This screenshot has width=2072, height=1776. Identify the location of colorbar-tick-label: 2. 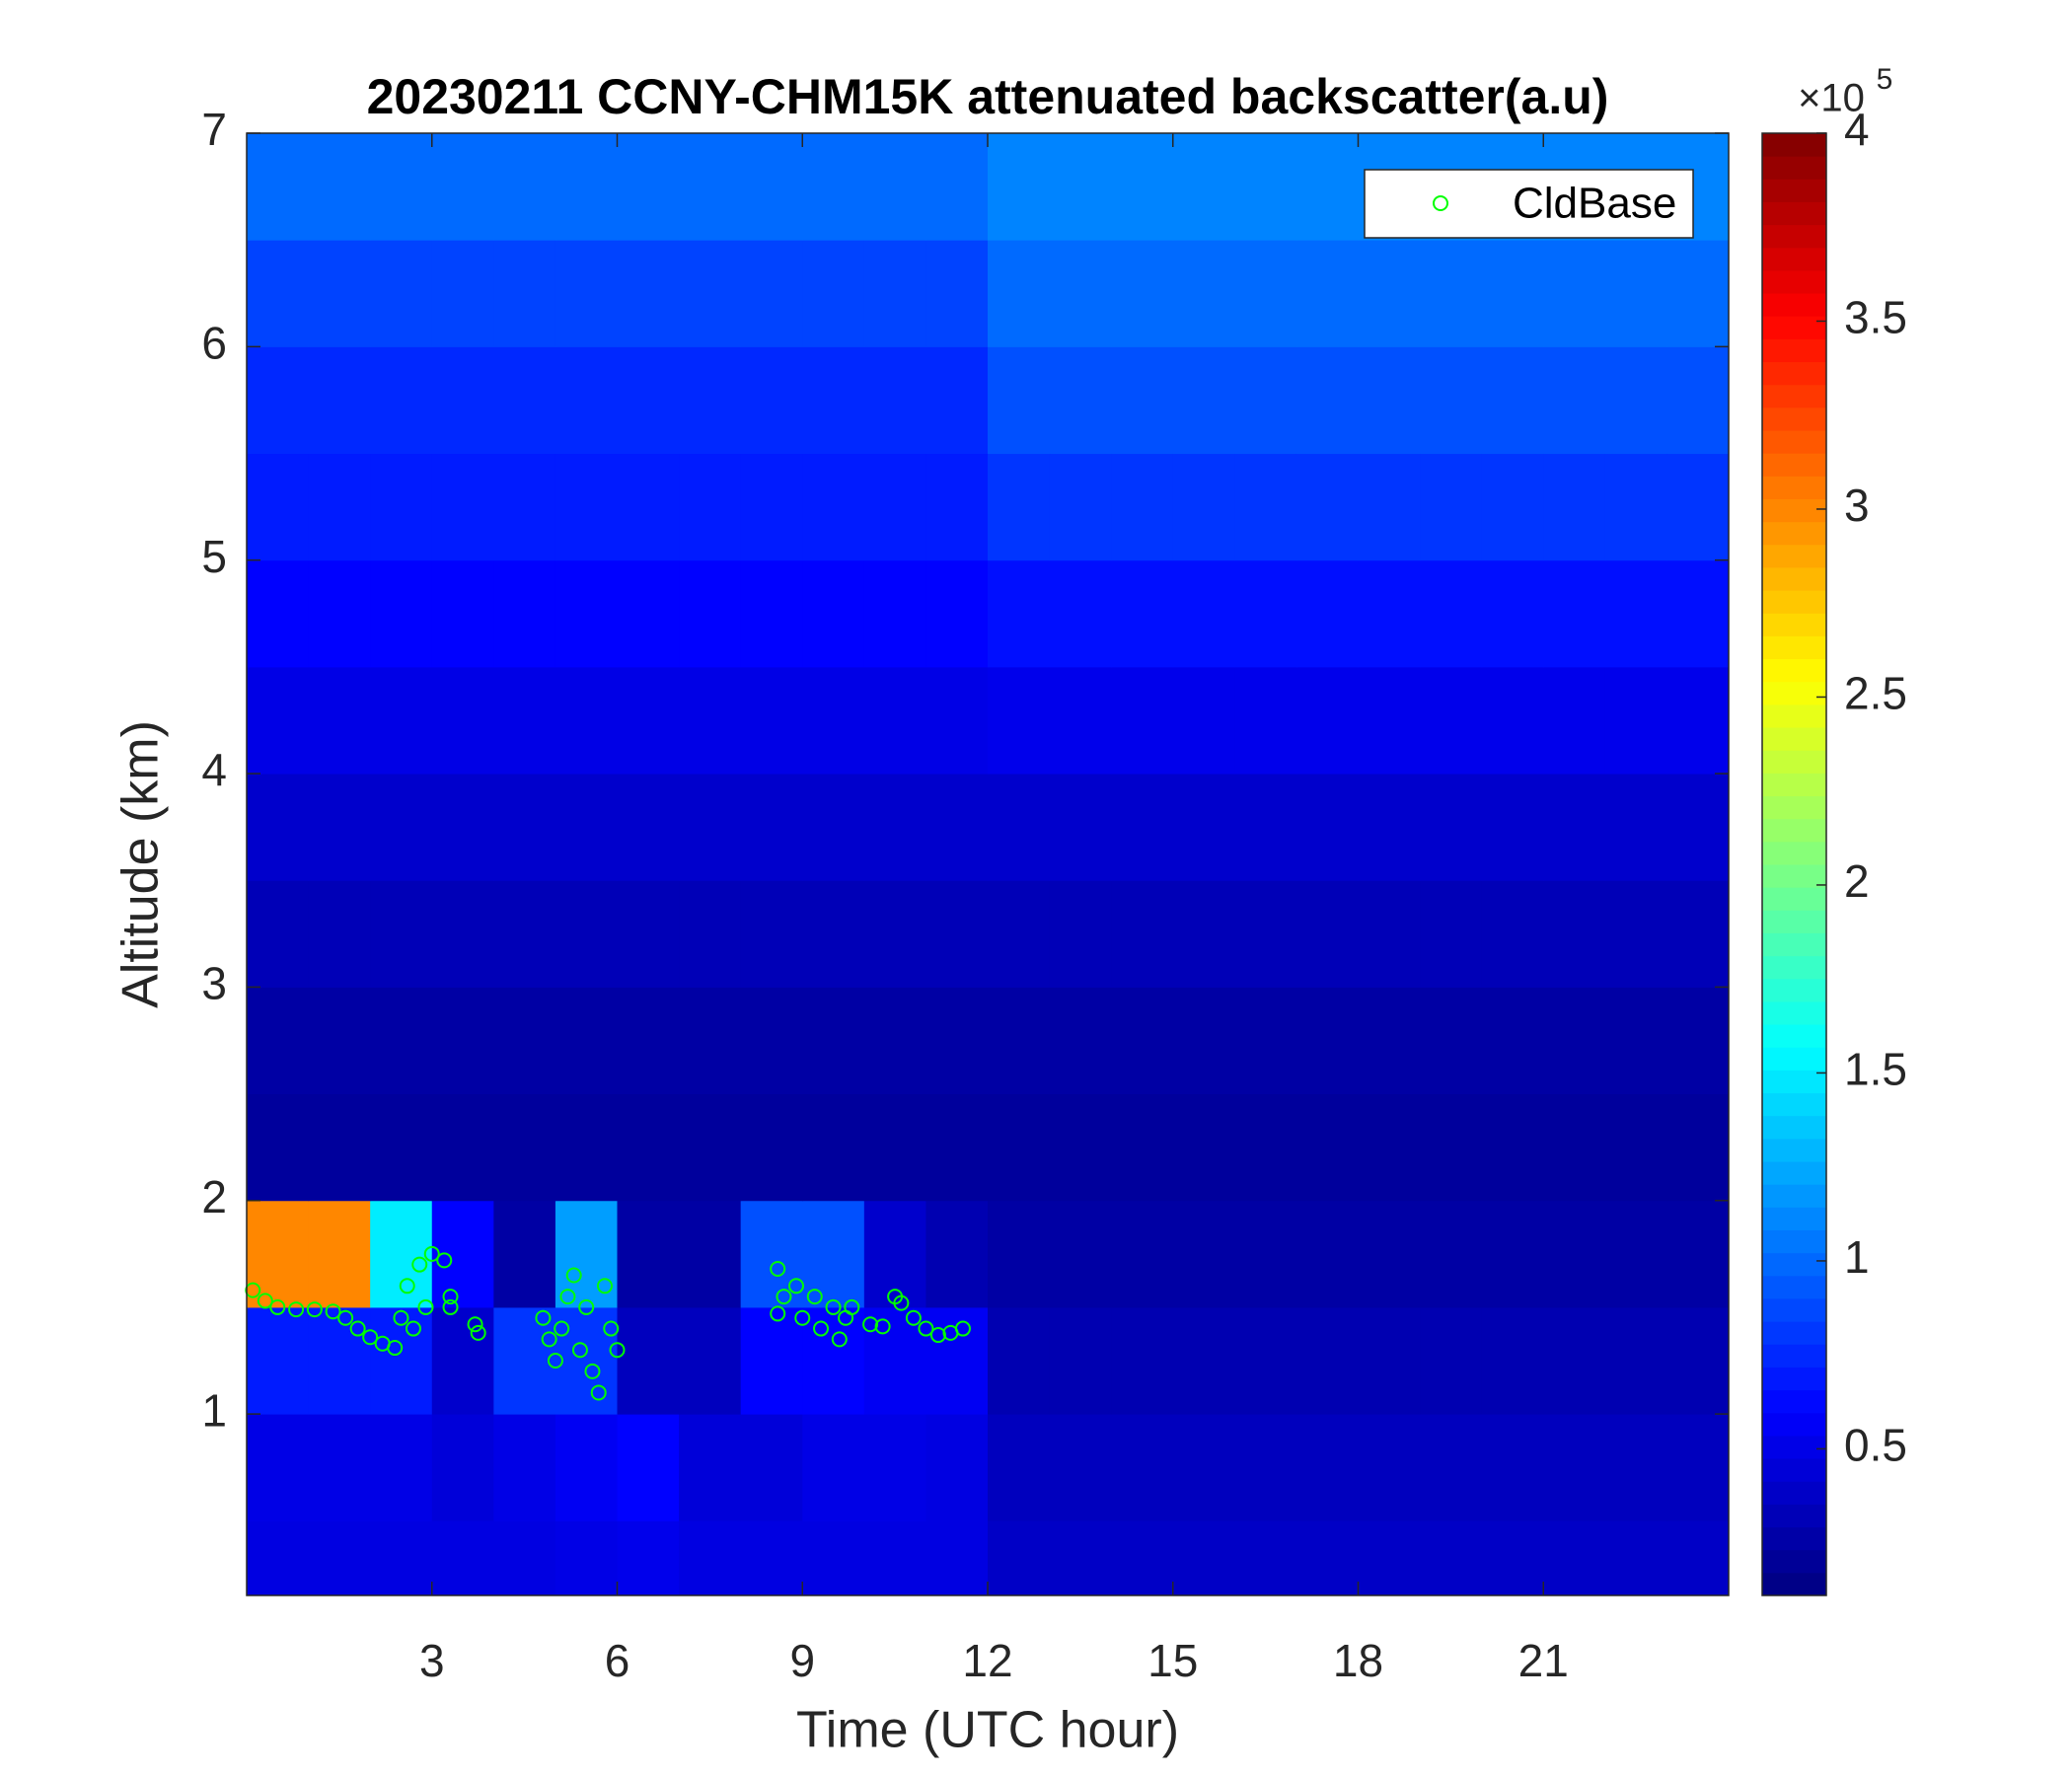
(1857, 881).